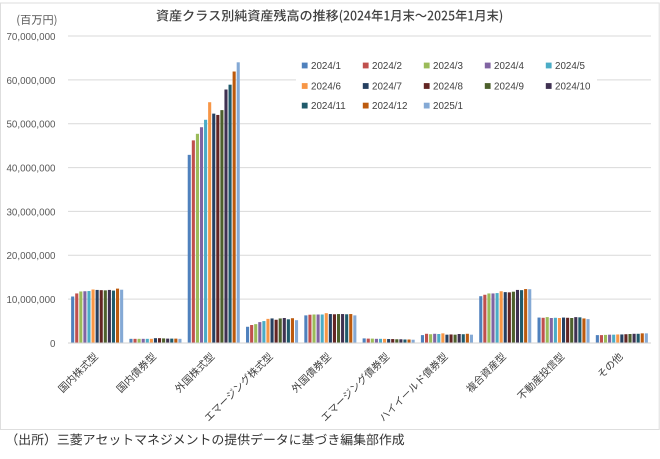 This screenshot has width=660, height=459. Describe the element at coordinates (387, 66) in the screenshot. I see `svg-text: 2024/2` at that location.